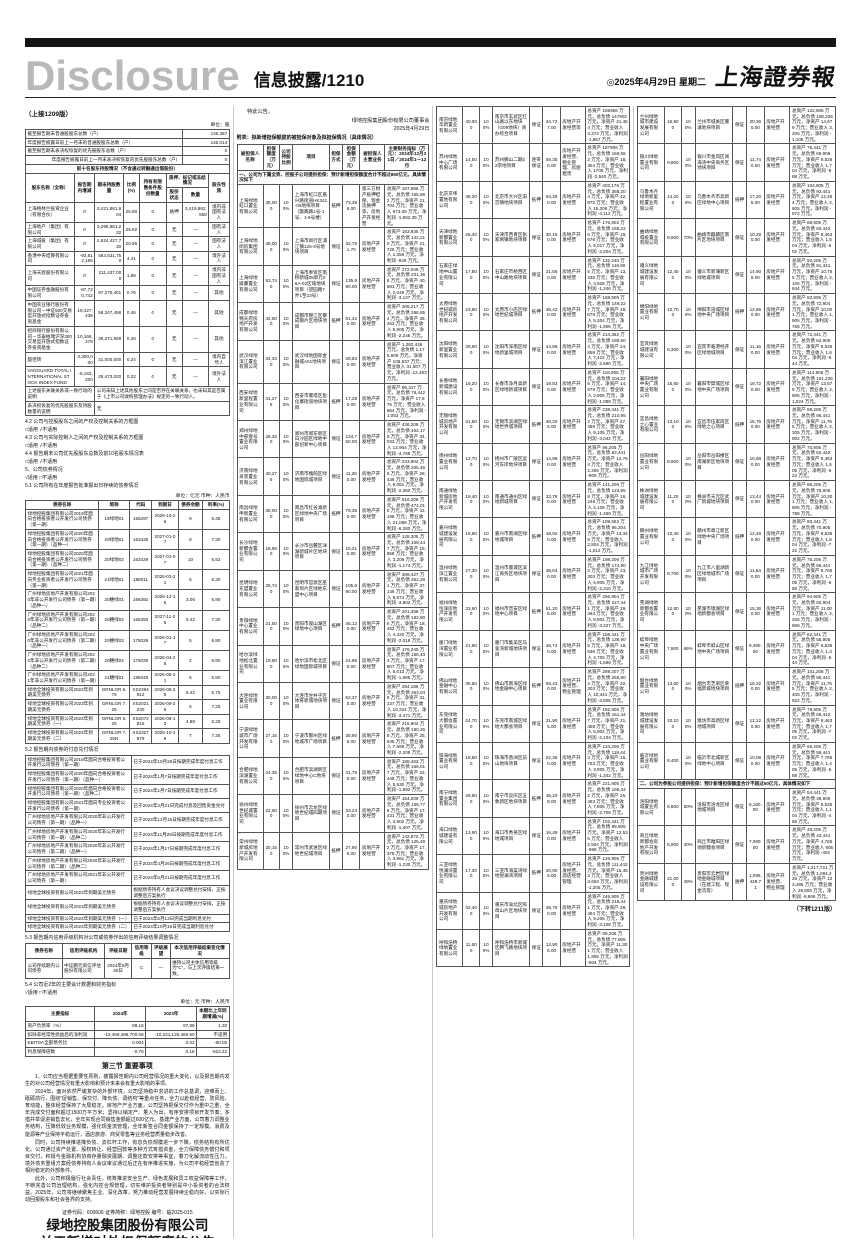  Describe the element at coordinates (471, 873) in the screenshot. I see `cell: 17,300` at that location.